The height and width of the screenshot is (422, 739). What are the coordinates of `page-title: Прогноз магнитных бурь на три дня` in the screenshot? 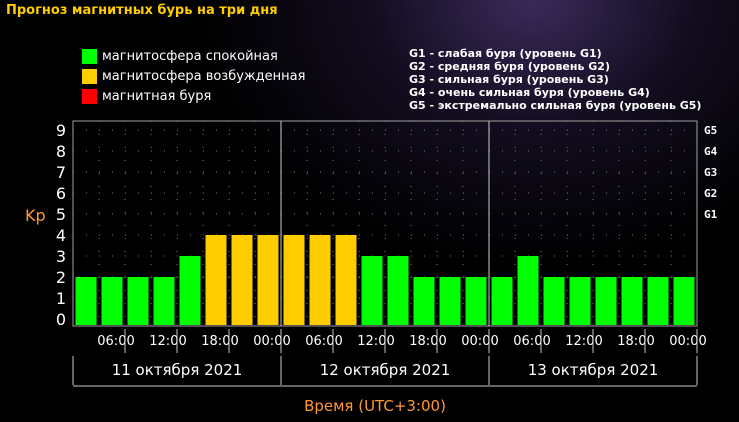 It's located at (142, 10).